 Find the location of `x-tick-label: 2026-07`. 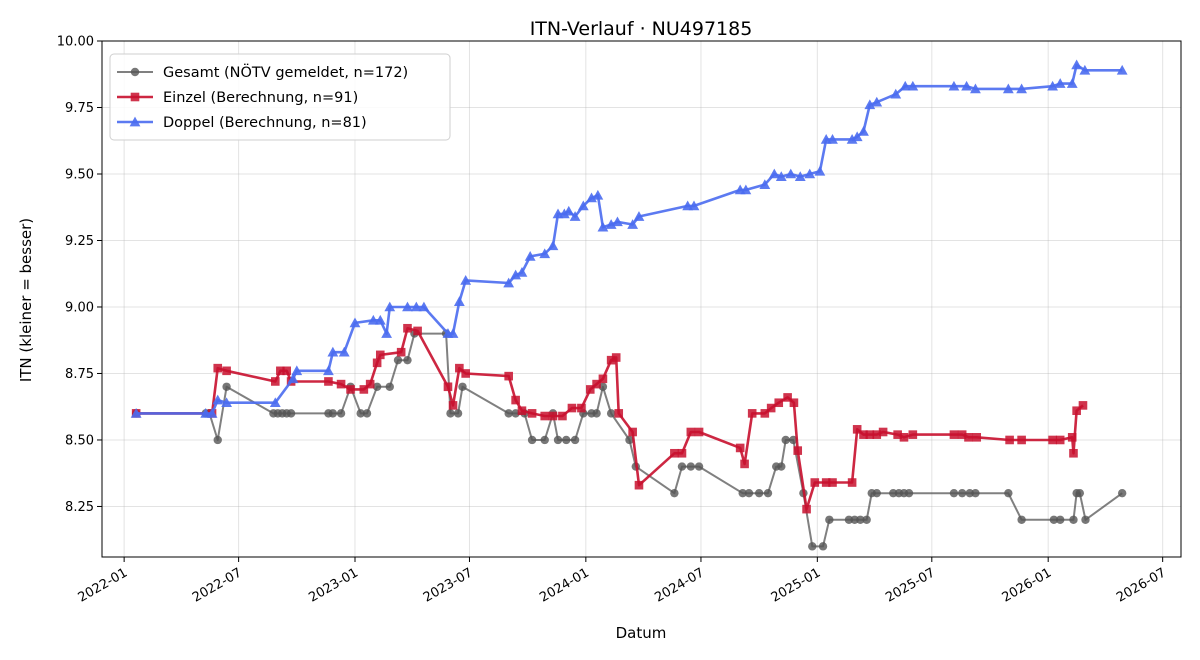

x-tick-label: 2026-07 is located at coordinates (1141, 585).